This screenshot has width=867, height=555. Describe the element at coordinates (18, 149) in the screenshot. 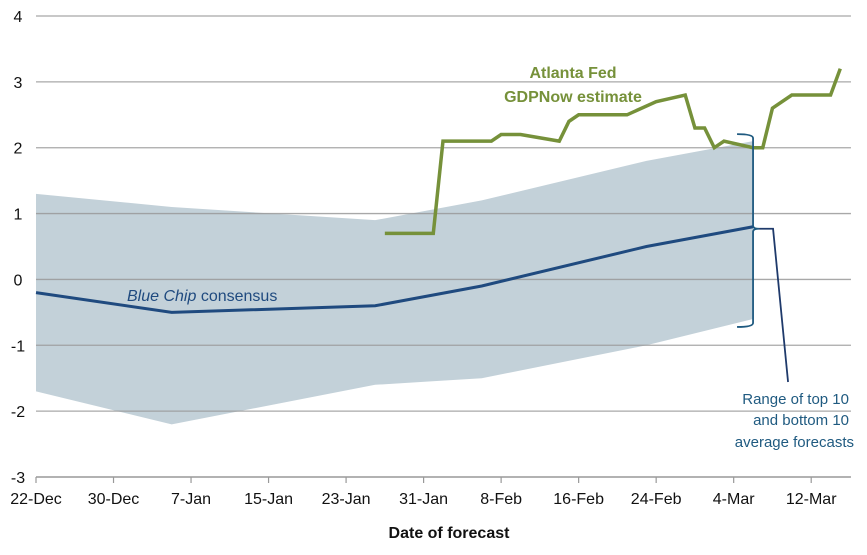

I see `y-tick-label: 2` at that location.